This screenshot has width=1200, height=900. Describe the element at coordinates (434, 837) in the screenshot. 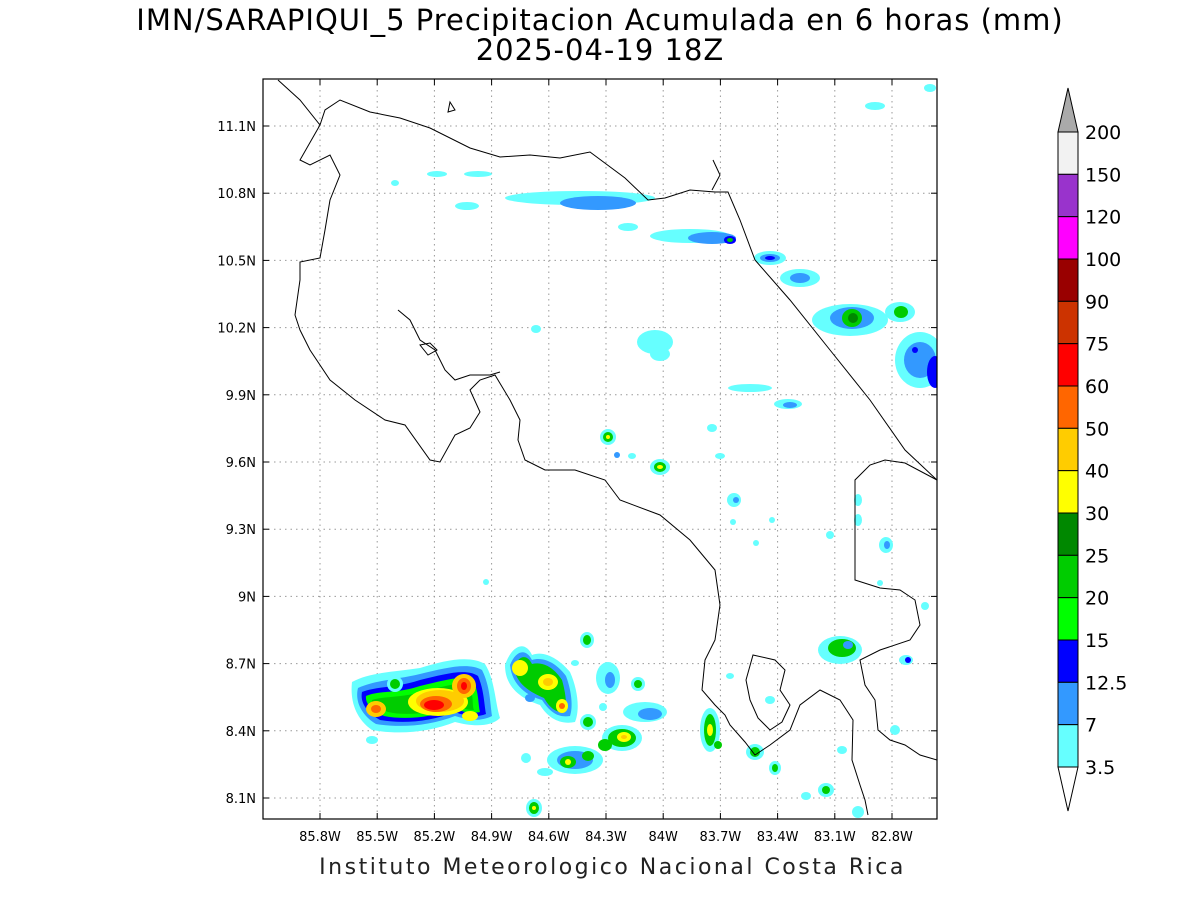

I see `lon-tick-label: 85.2W` at that location.